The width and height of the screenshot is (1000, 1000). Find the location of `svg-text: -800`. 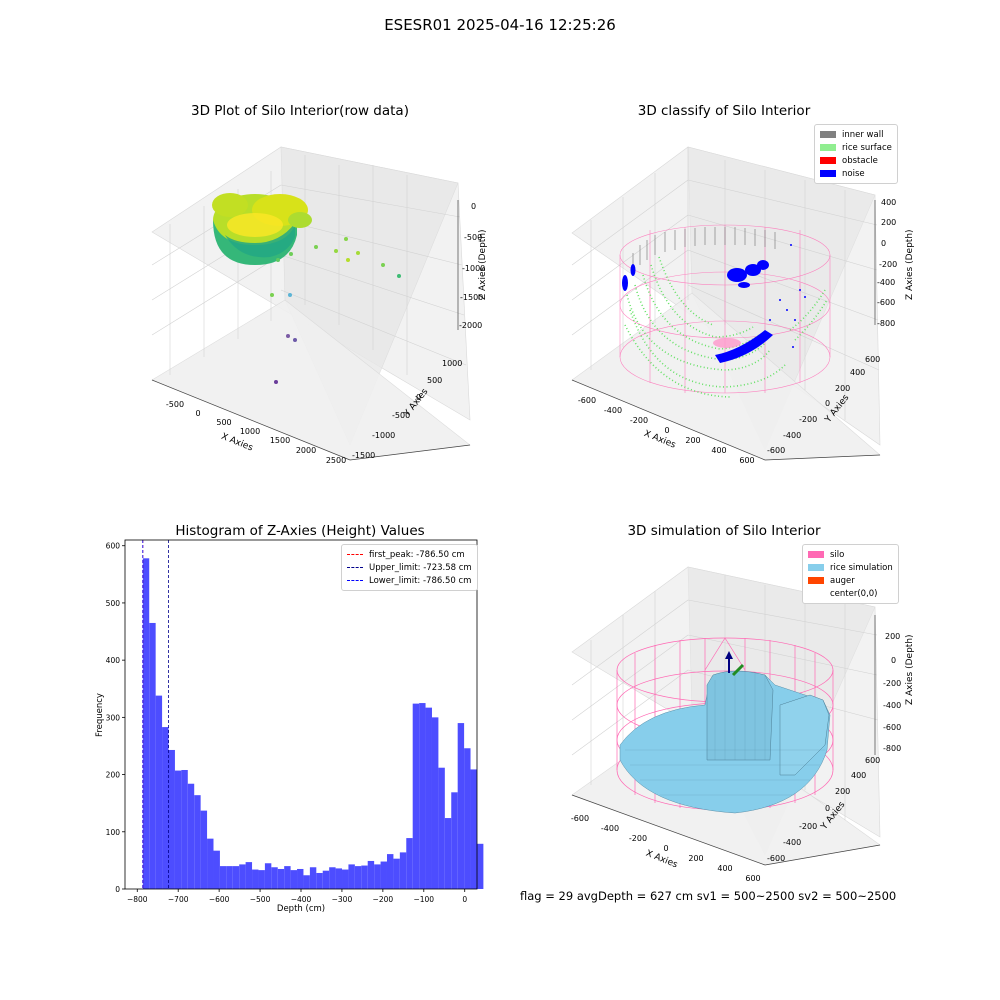

svg-text: -800 is located at coordinates (886, 323).